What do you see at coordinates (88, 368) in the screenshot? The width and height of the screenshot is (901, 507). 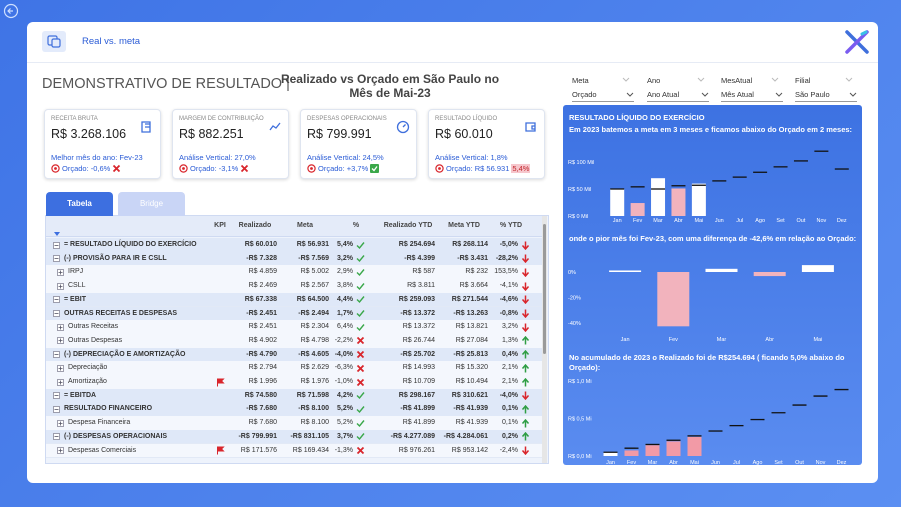 I see `row-label: Depreciação` at bounding box center [88, 368].